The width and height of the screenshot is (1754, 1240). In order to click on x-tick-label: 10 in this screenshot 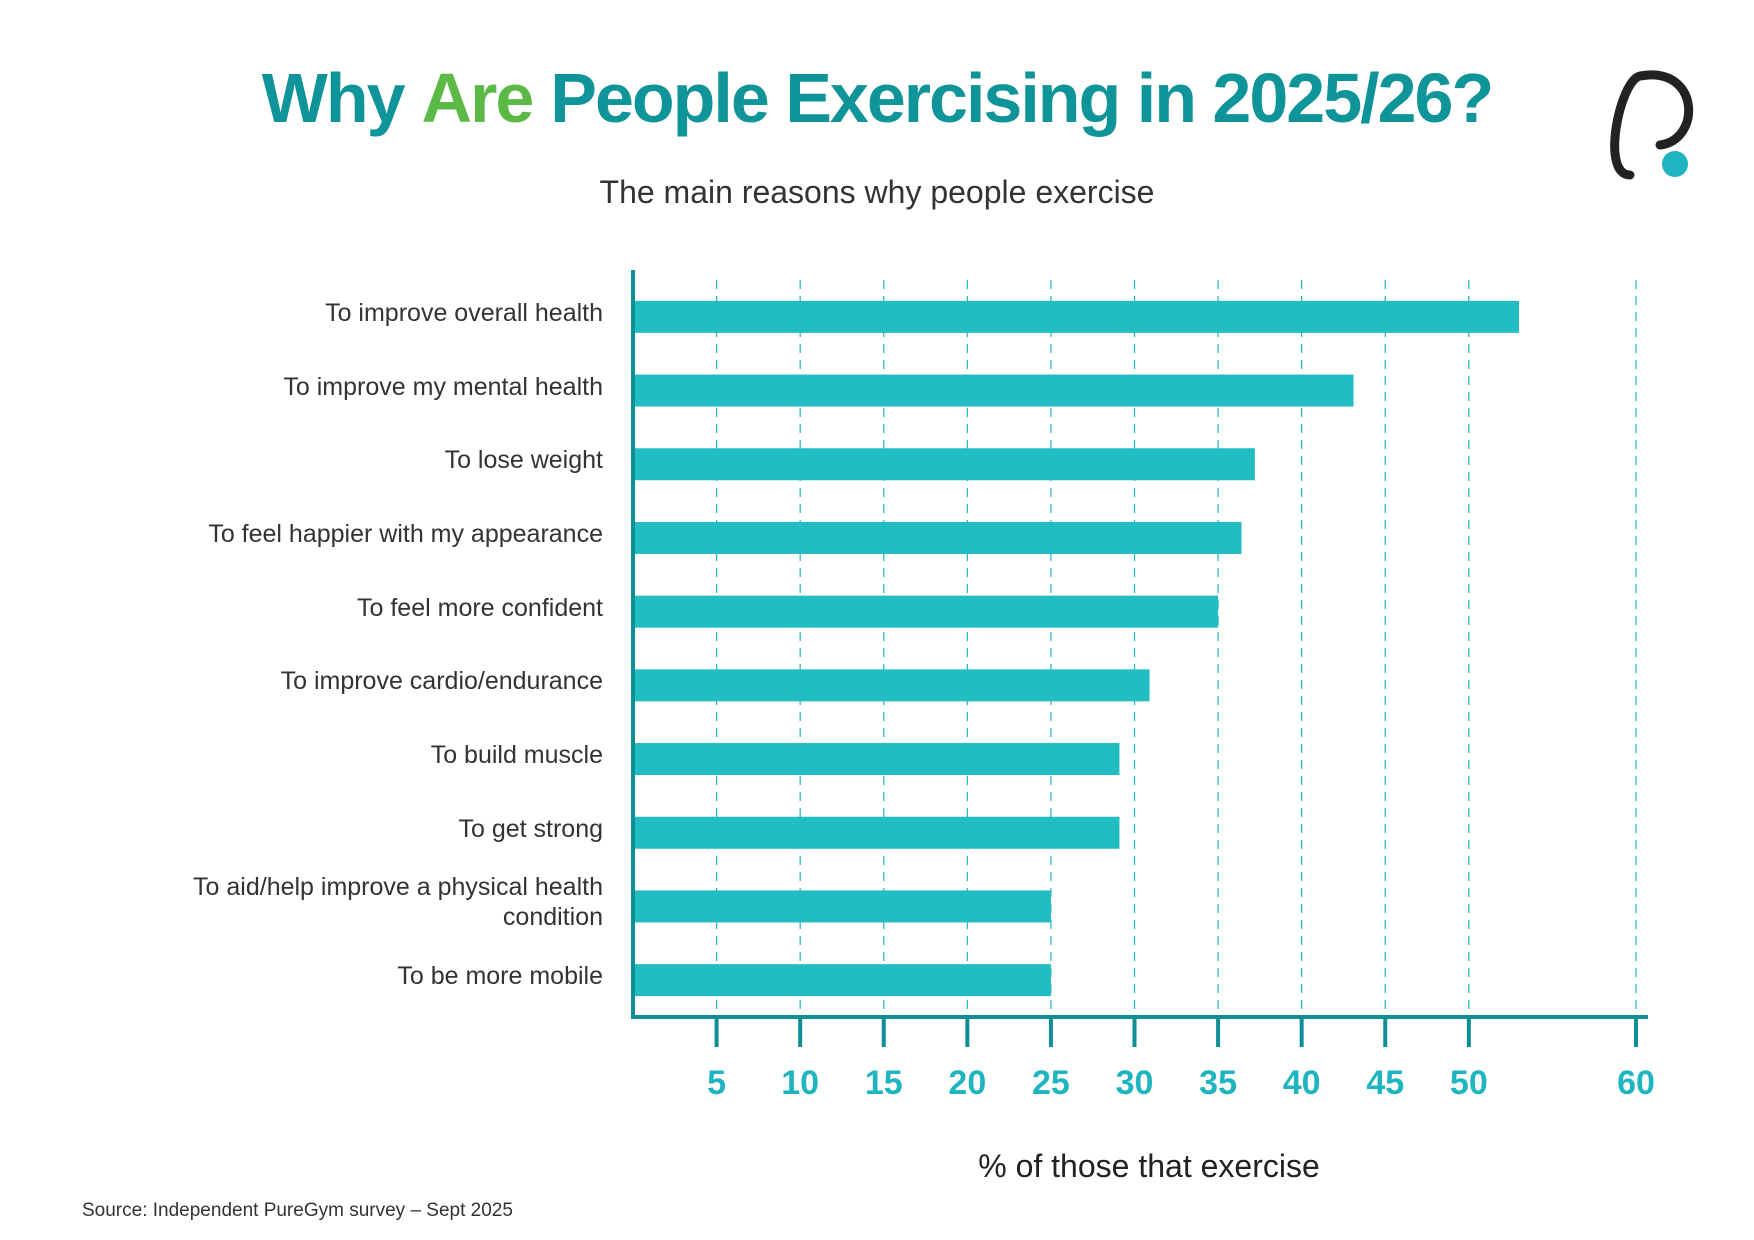, I will do `click(800, 1083)`.